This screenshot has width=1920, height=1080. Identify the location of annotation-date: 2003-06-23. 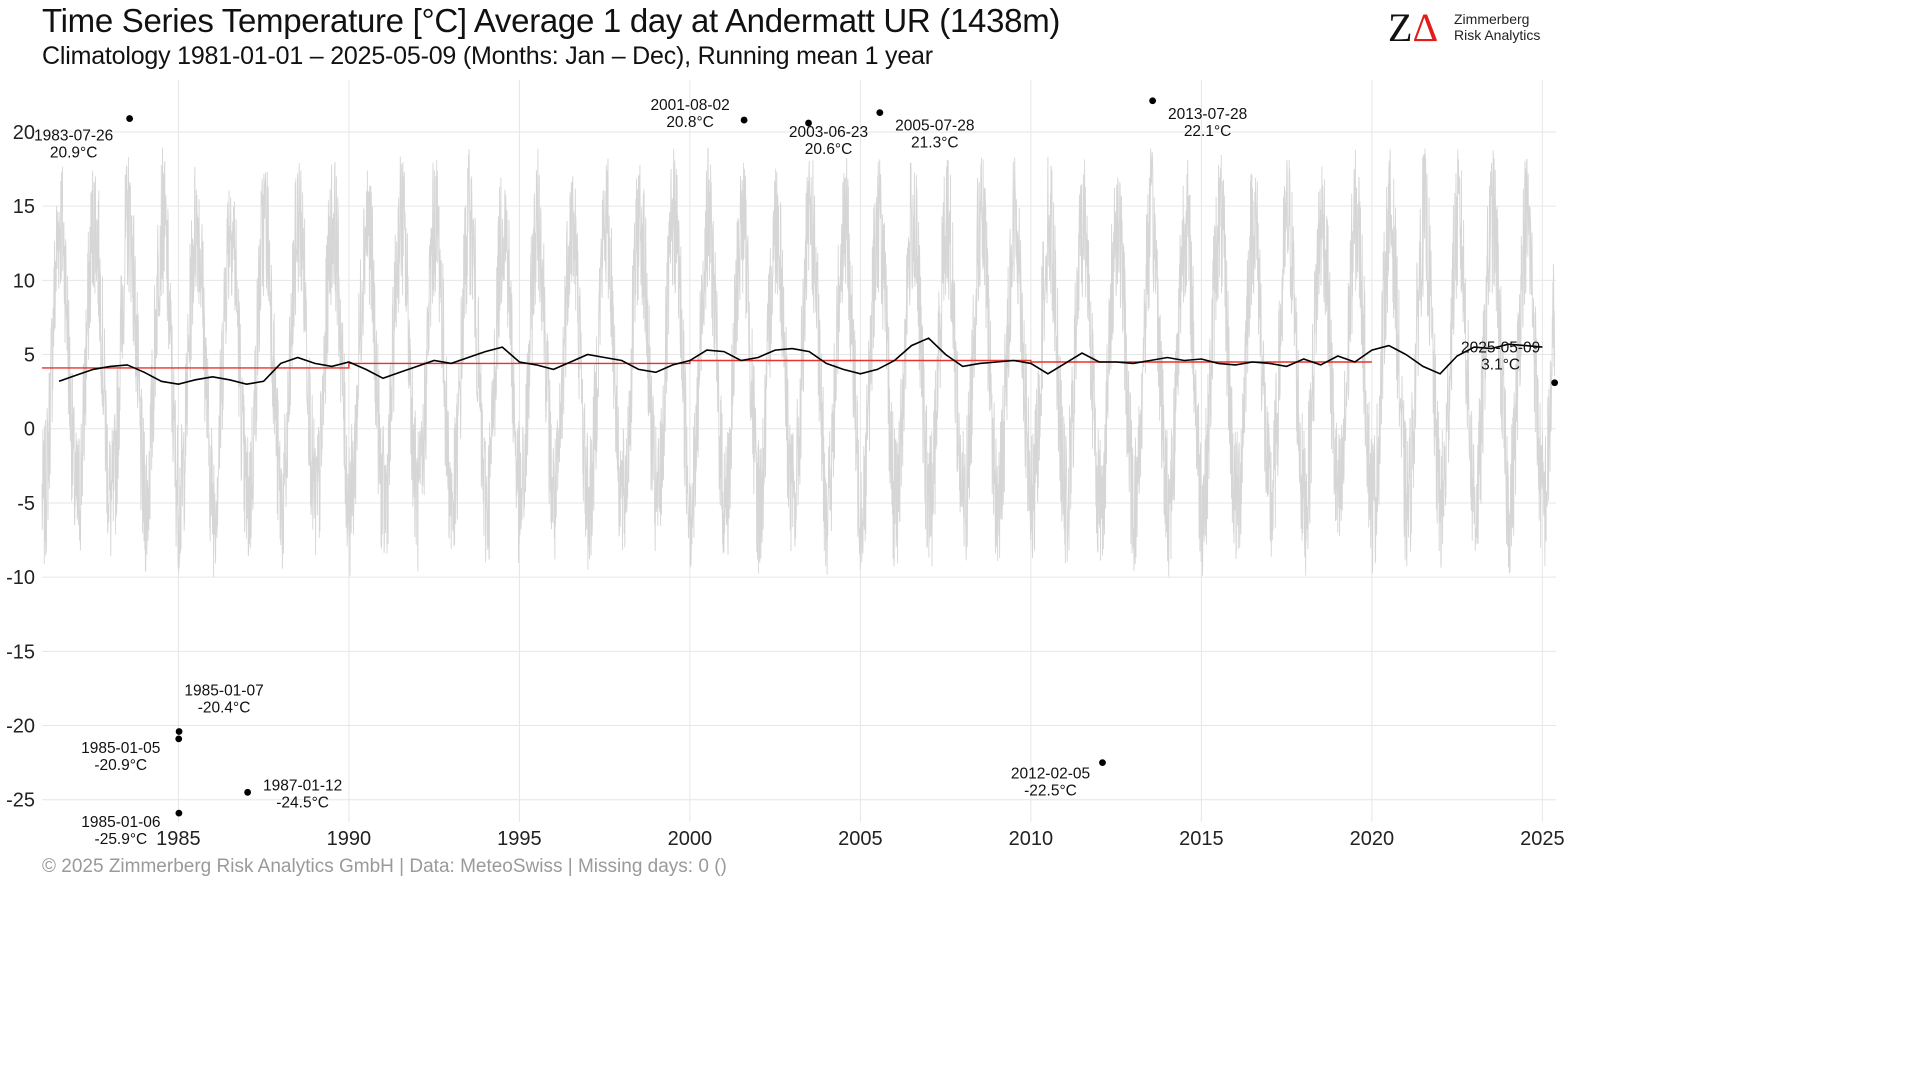
(828, 132).